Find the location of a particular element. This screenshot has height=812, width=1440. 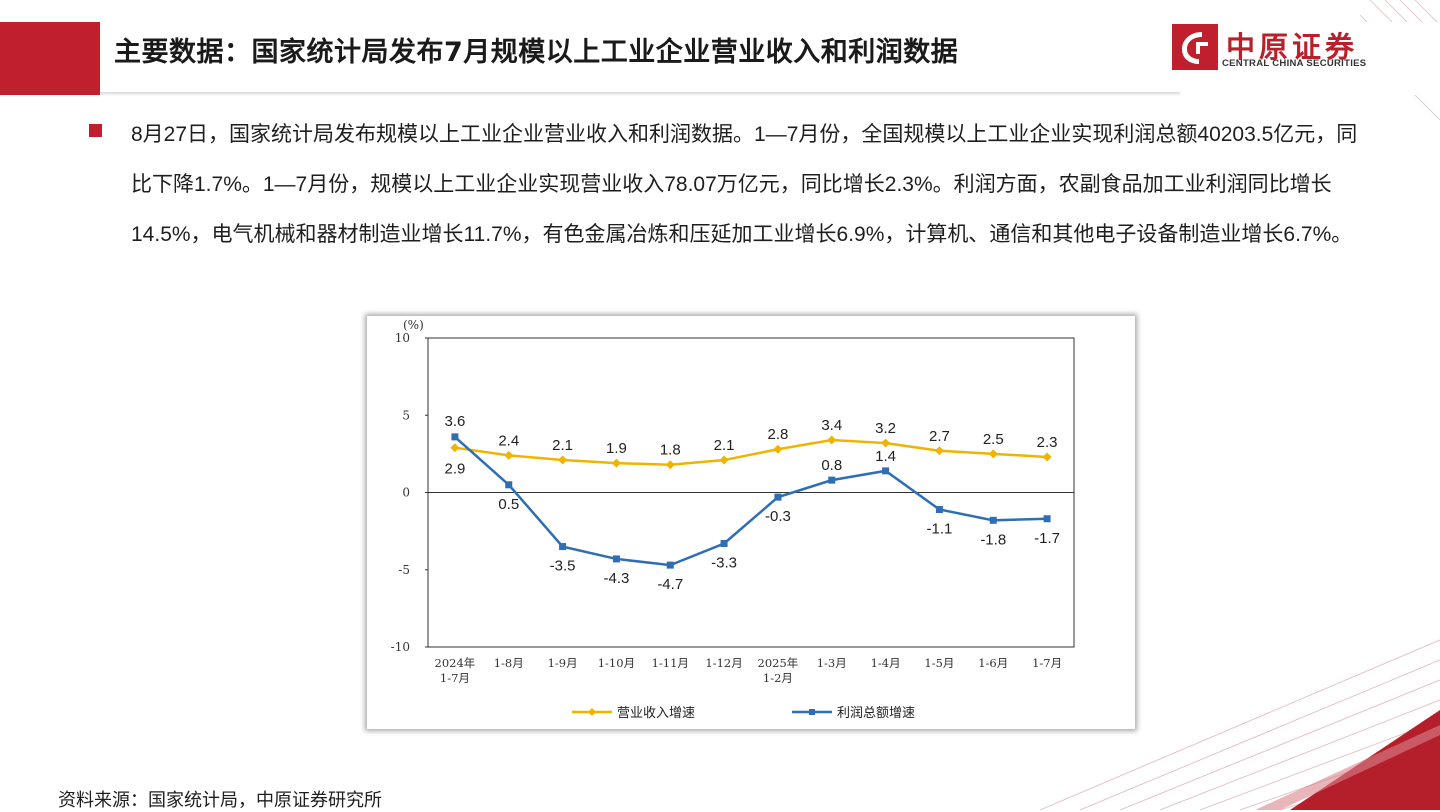

y-axis-unit-label: (%) is located at coordinates (413, 325).